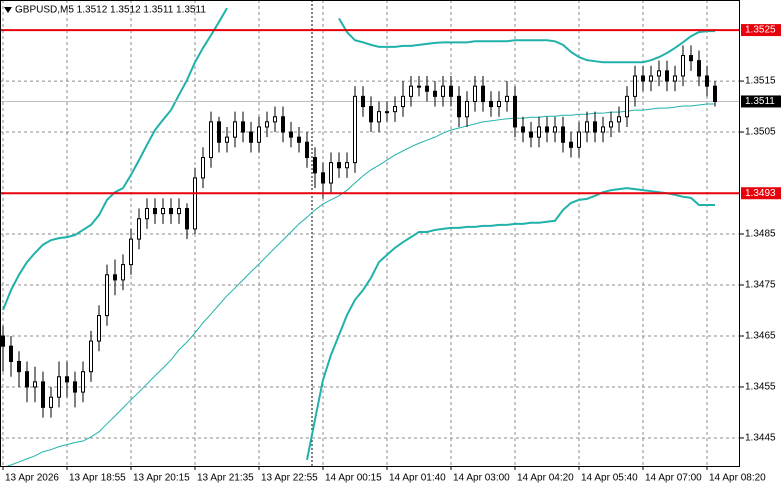 The image size is (781, 489). I want to click on current-price-label: 1.3511, so click(760, 101).